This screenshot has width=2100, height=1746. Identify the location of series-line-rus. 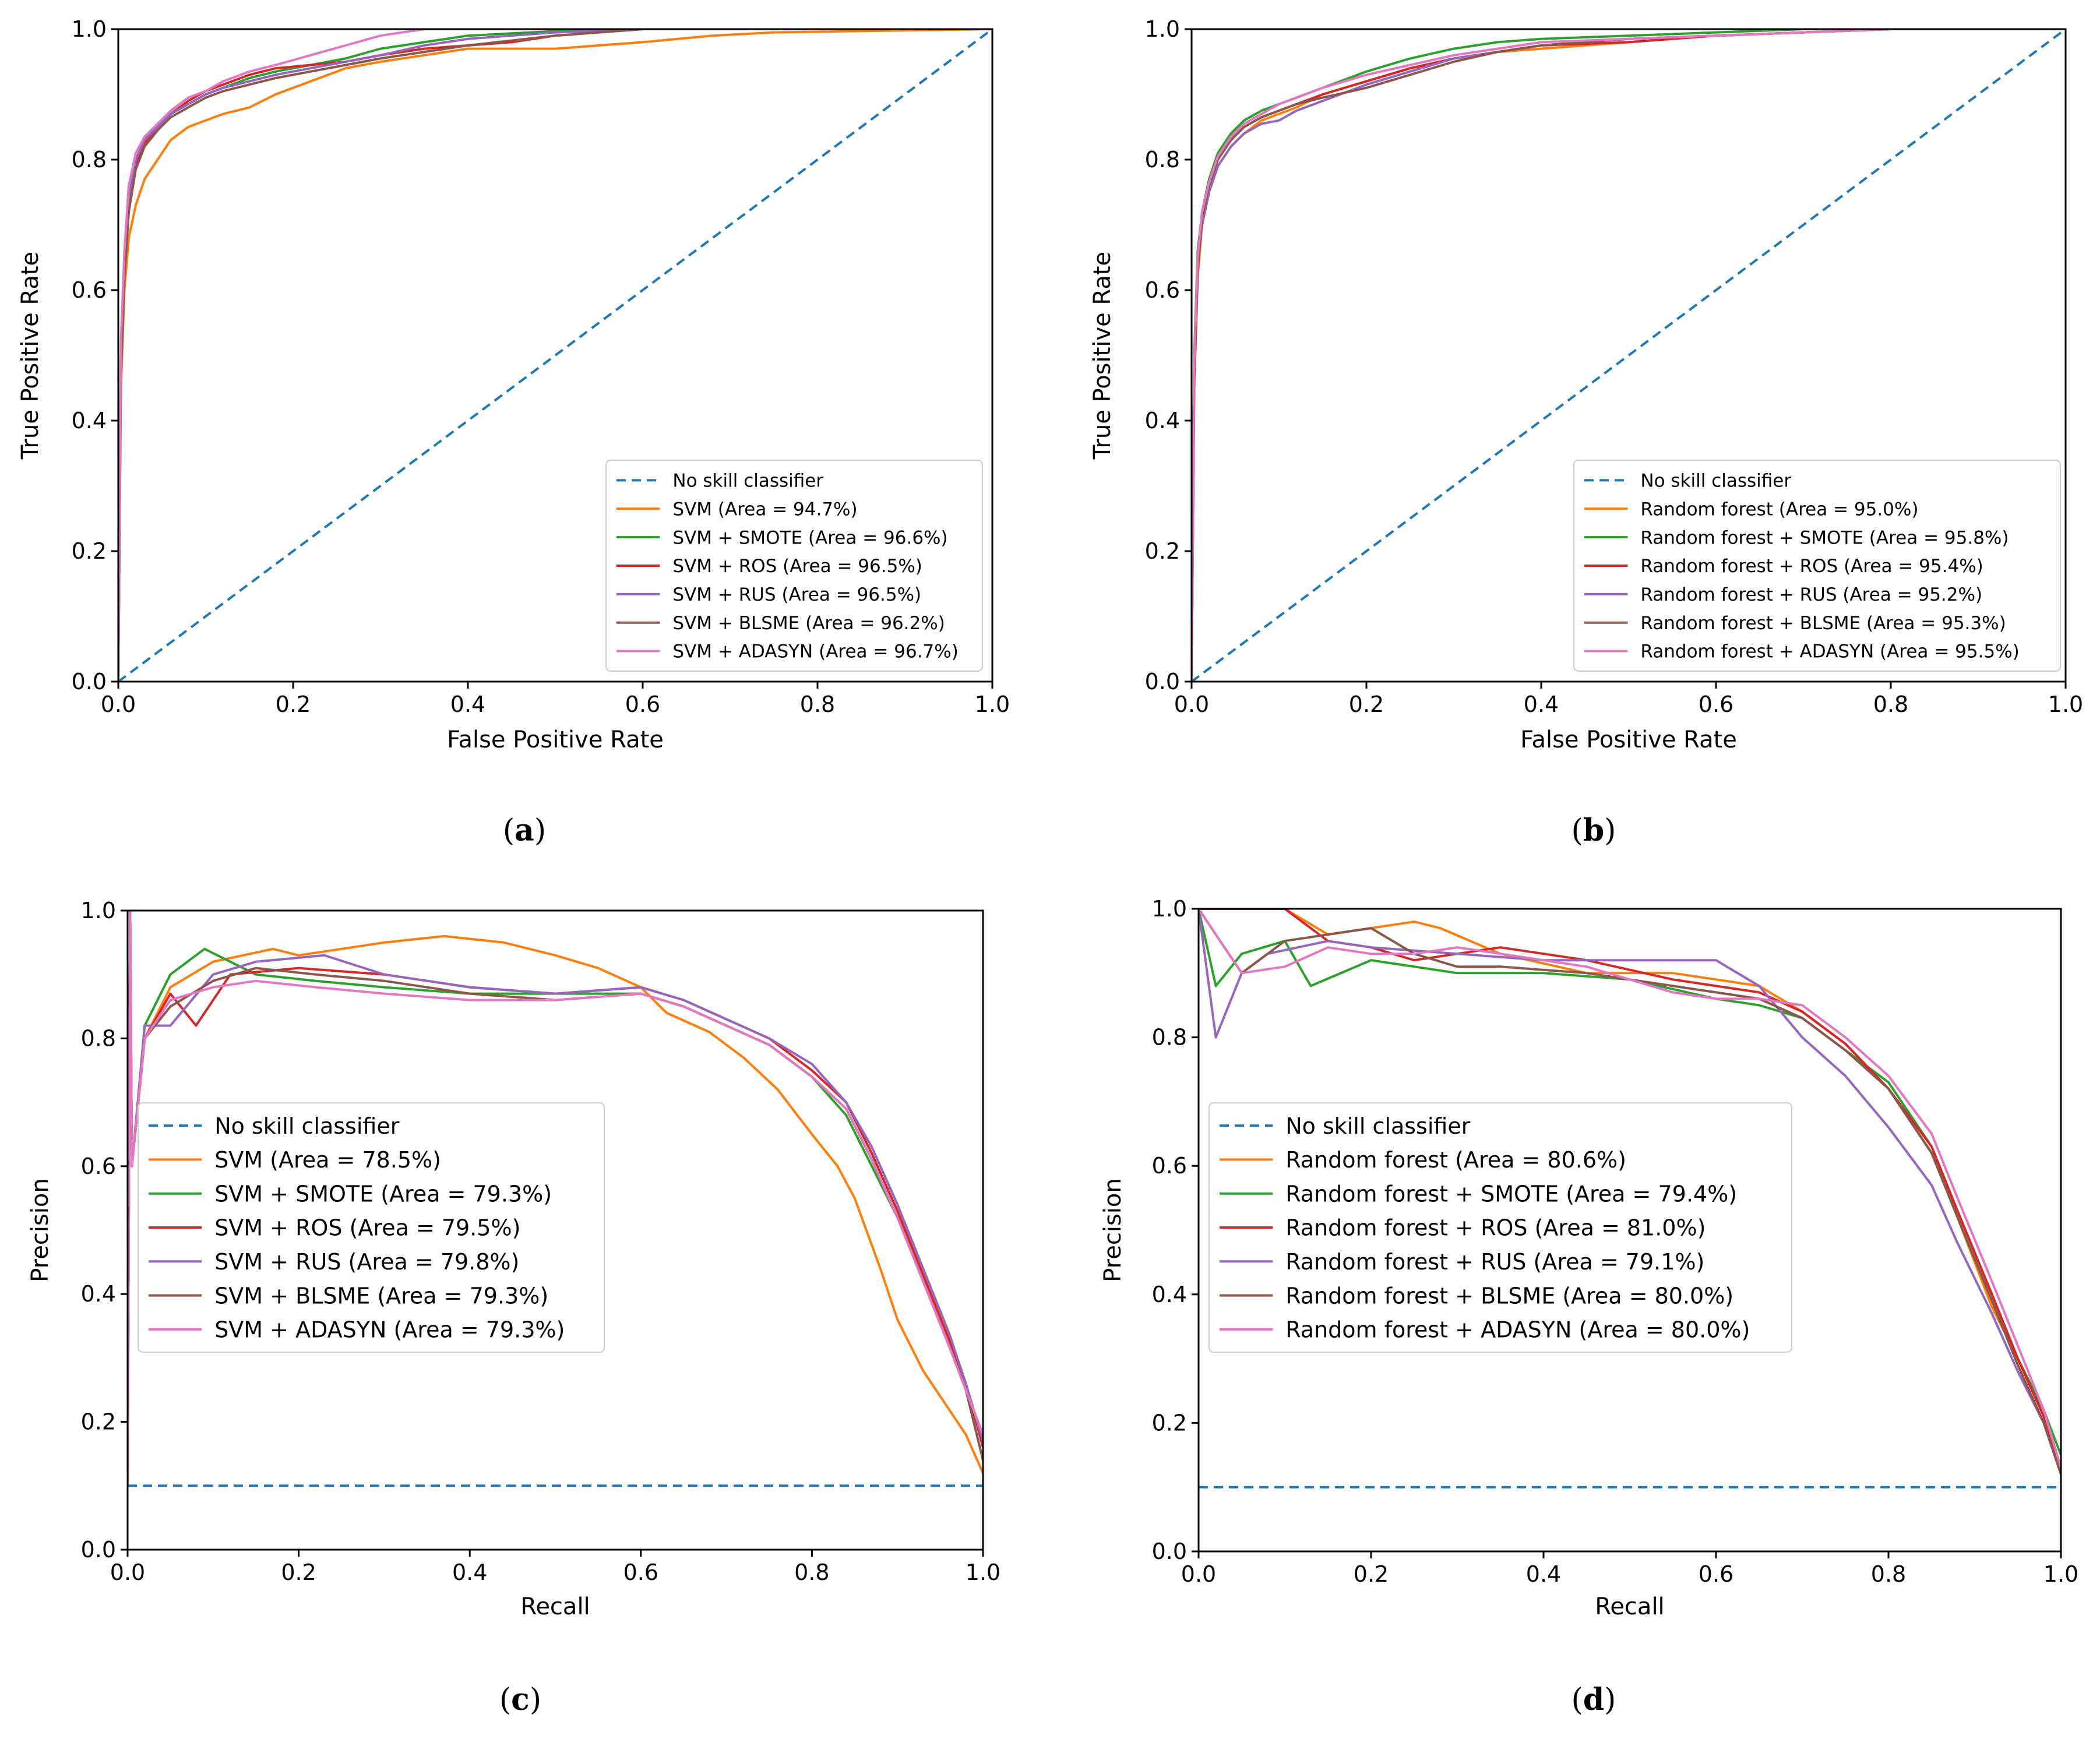
(555, 1198).